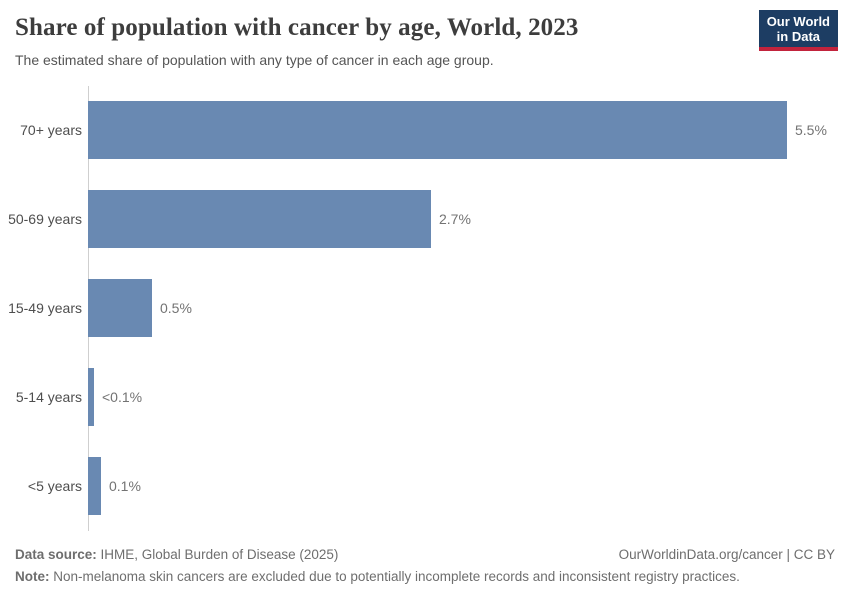 The image size is (850, 600). What do you see at coordinates (54, 486) in the screenshot?
I see `category-label: <5 years` at bounding box center [54, 486].